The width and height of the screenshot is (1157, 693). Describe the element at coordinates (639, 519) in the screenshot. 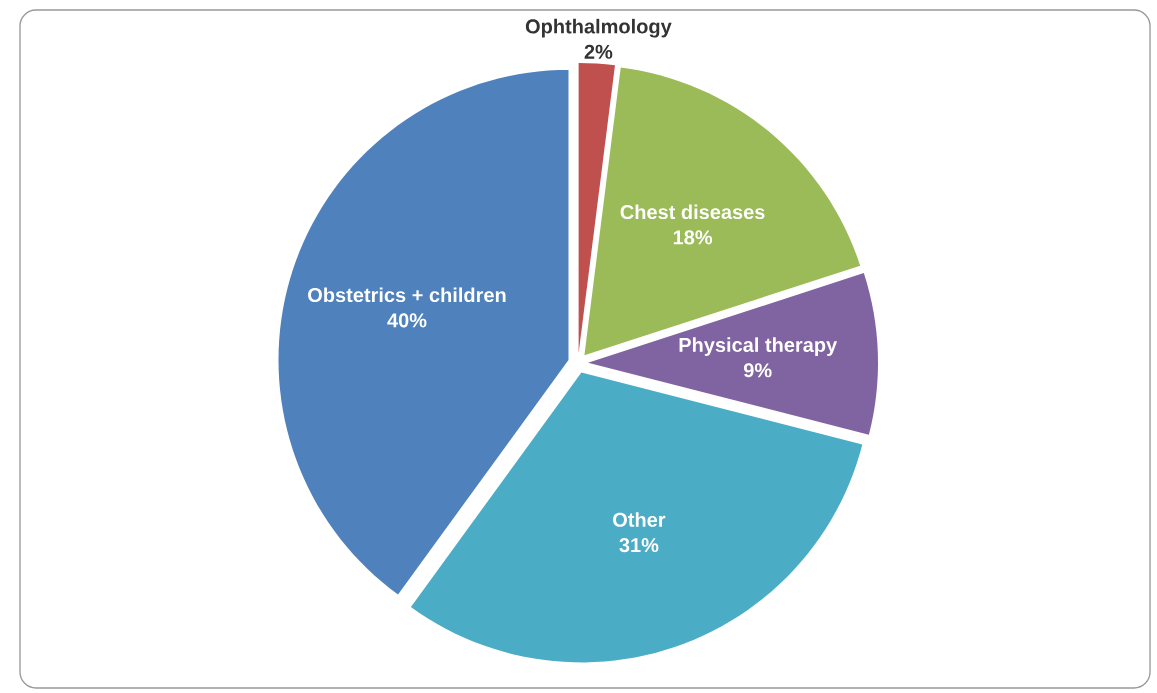

I see `slice-label: Other` at that location.